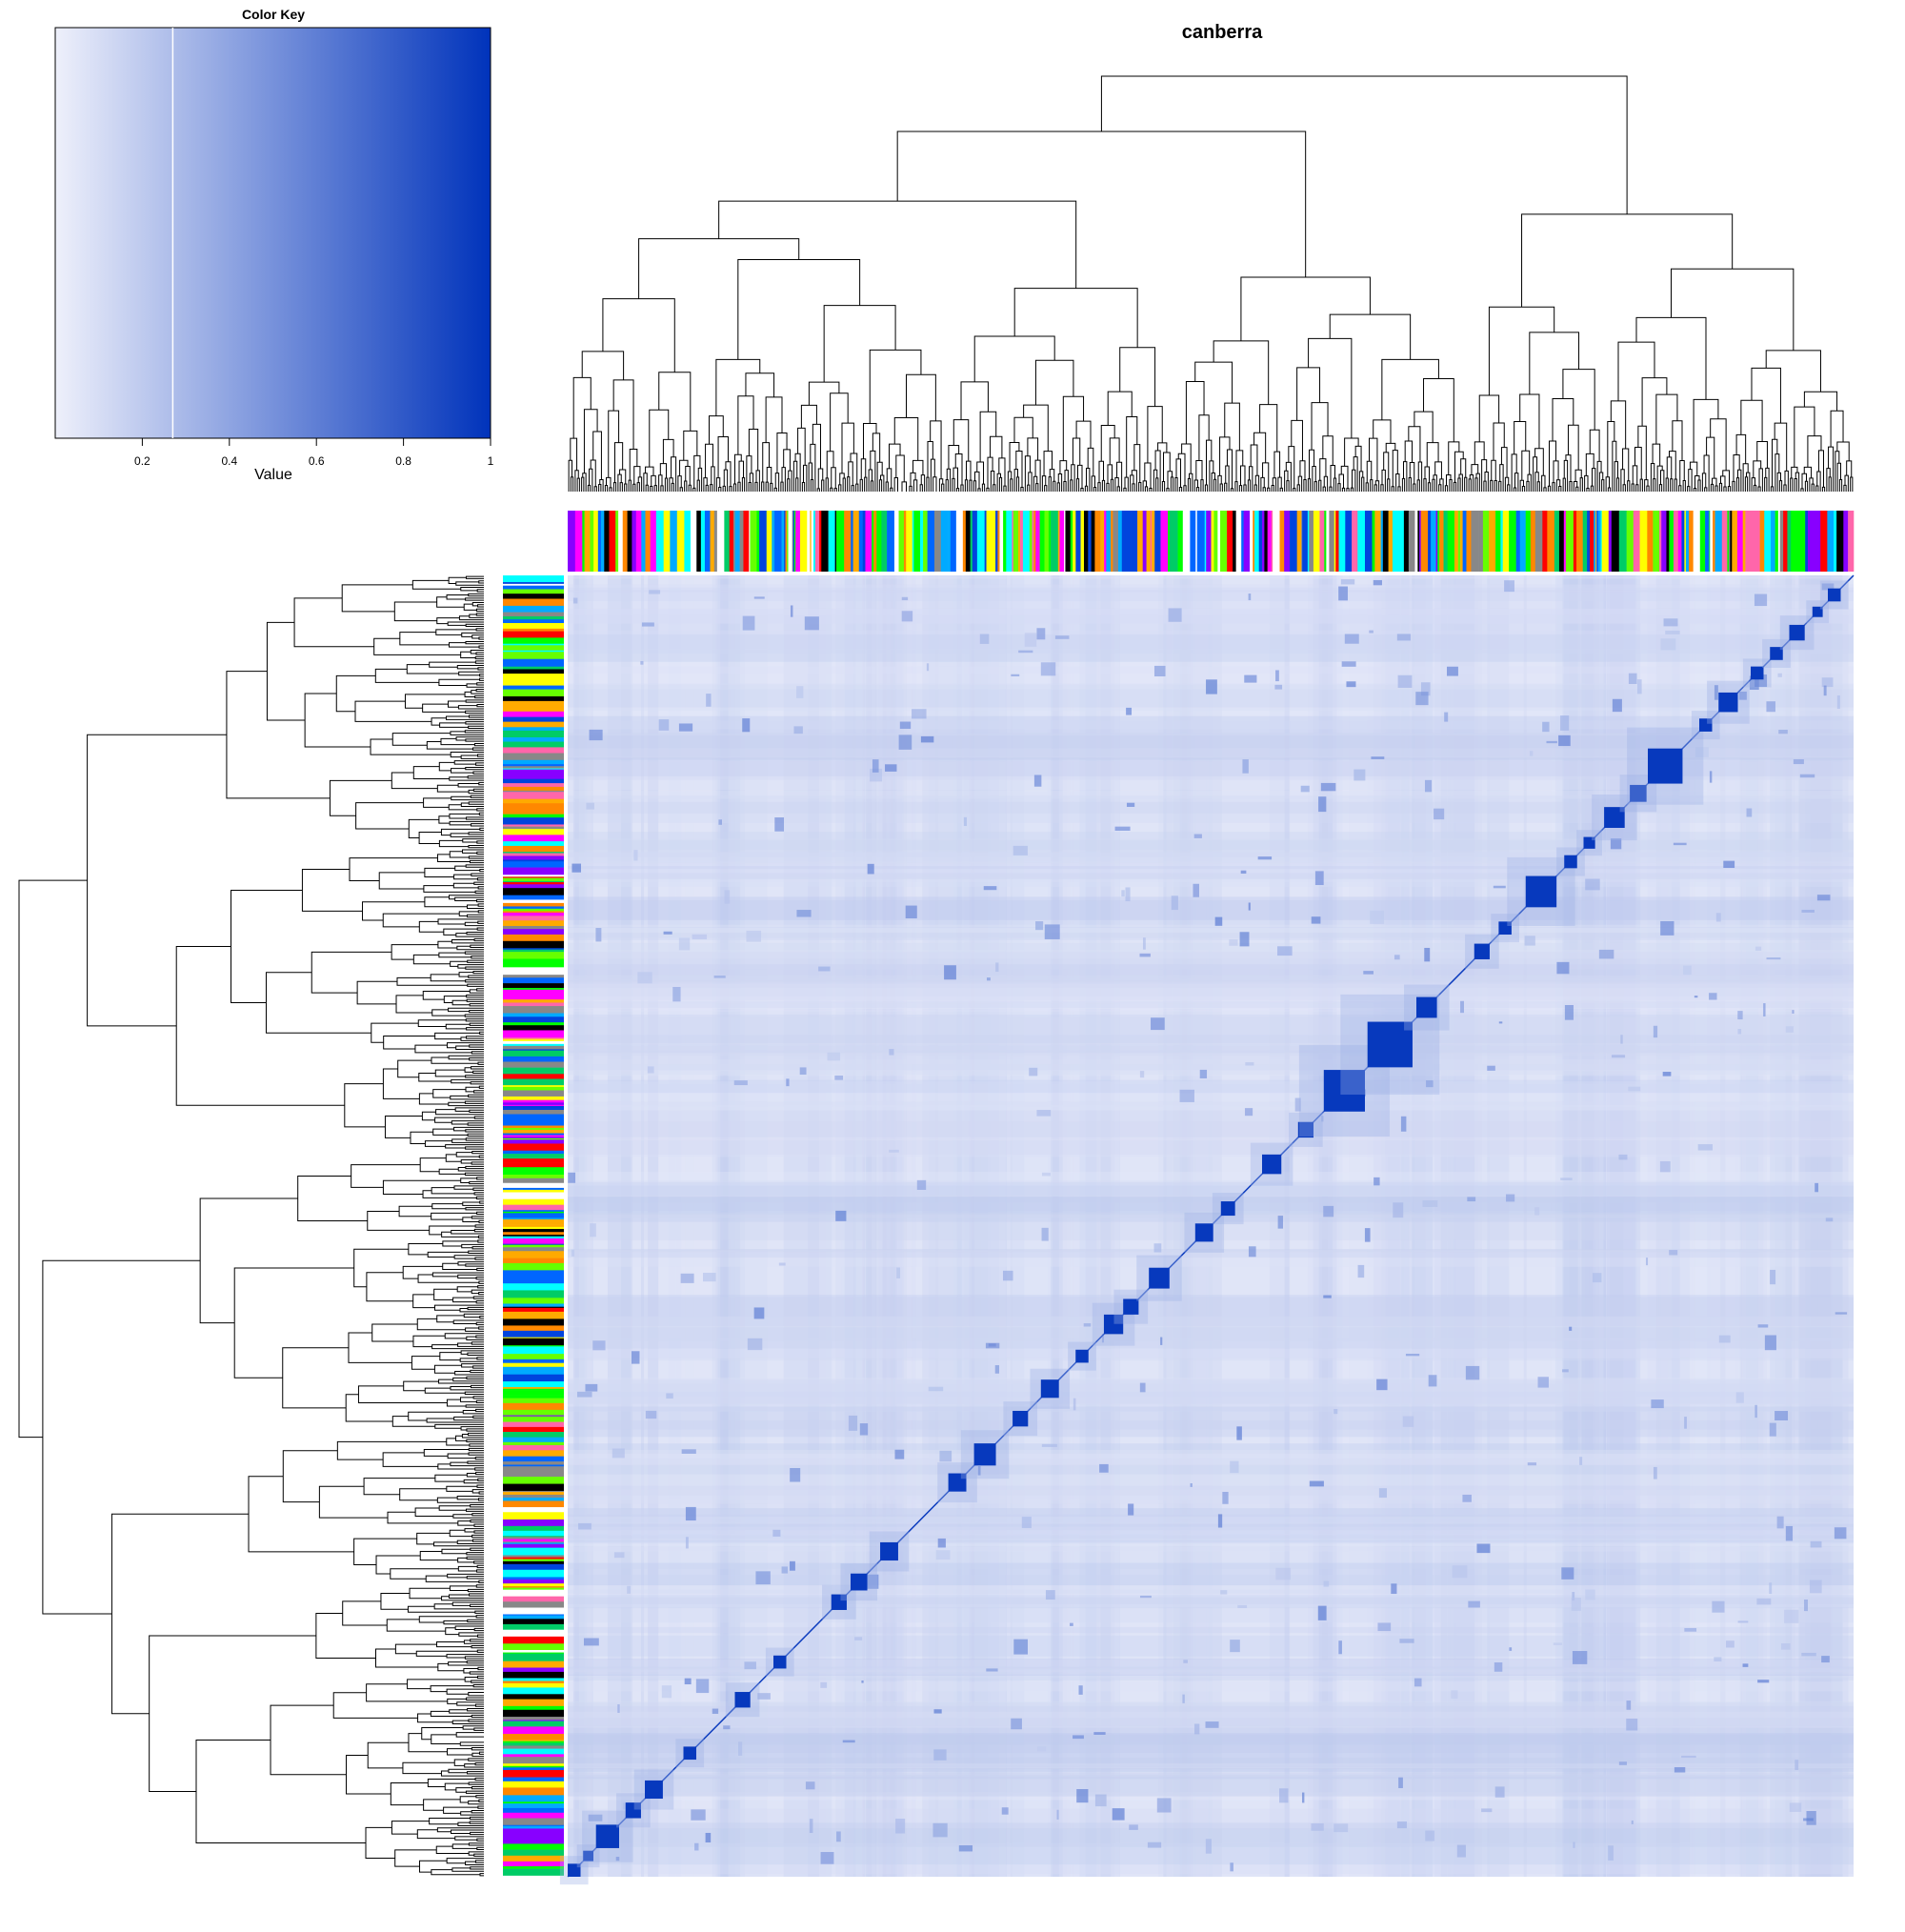  What do you see at coordinates (575, 1226) in the screenshot?
I see `heatmap-band-vertical` at bounding box center [575, 1226].